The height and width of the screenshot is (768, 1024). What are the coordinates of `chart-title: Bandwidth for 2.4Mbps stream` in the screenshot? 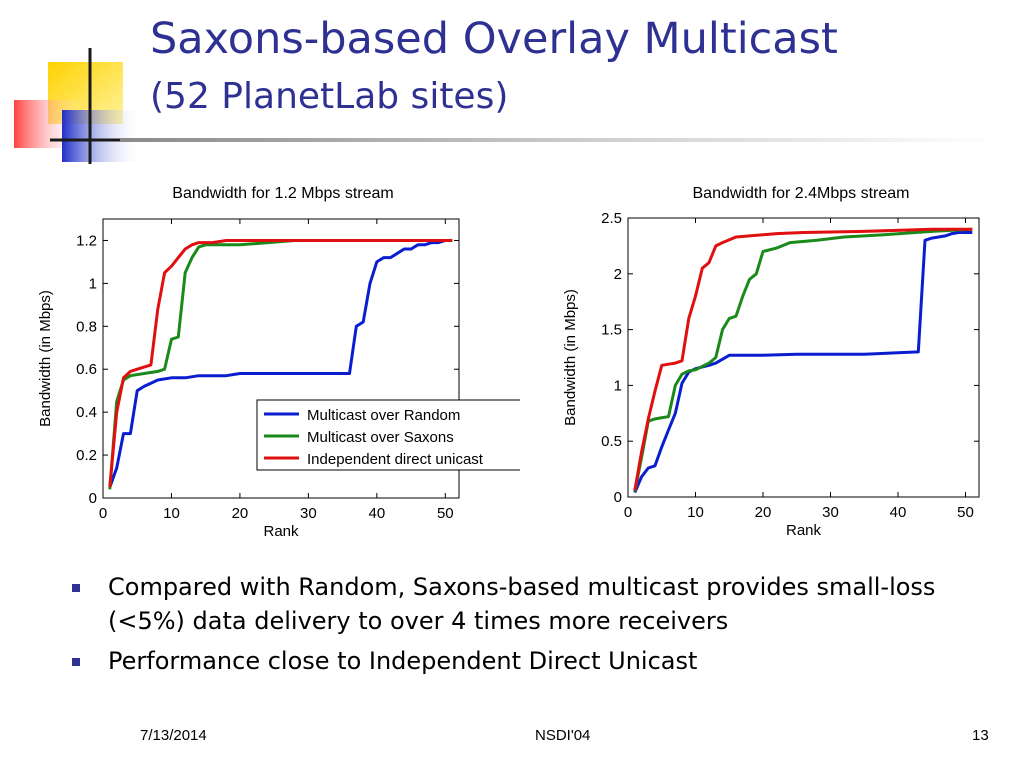 It's located at (801, 193).